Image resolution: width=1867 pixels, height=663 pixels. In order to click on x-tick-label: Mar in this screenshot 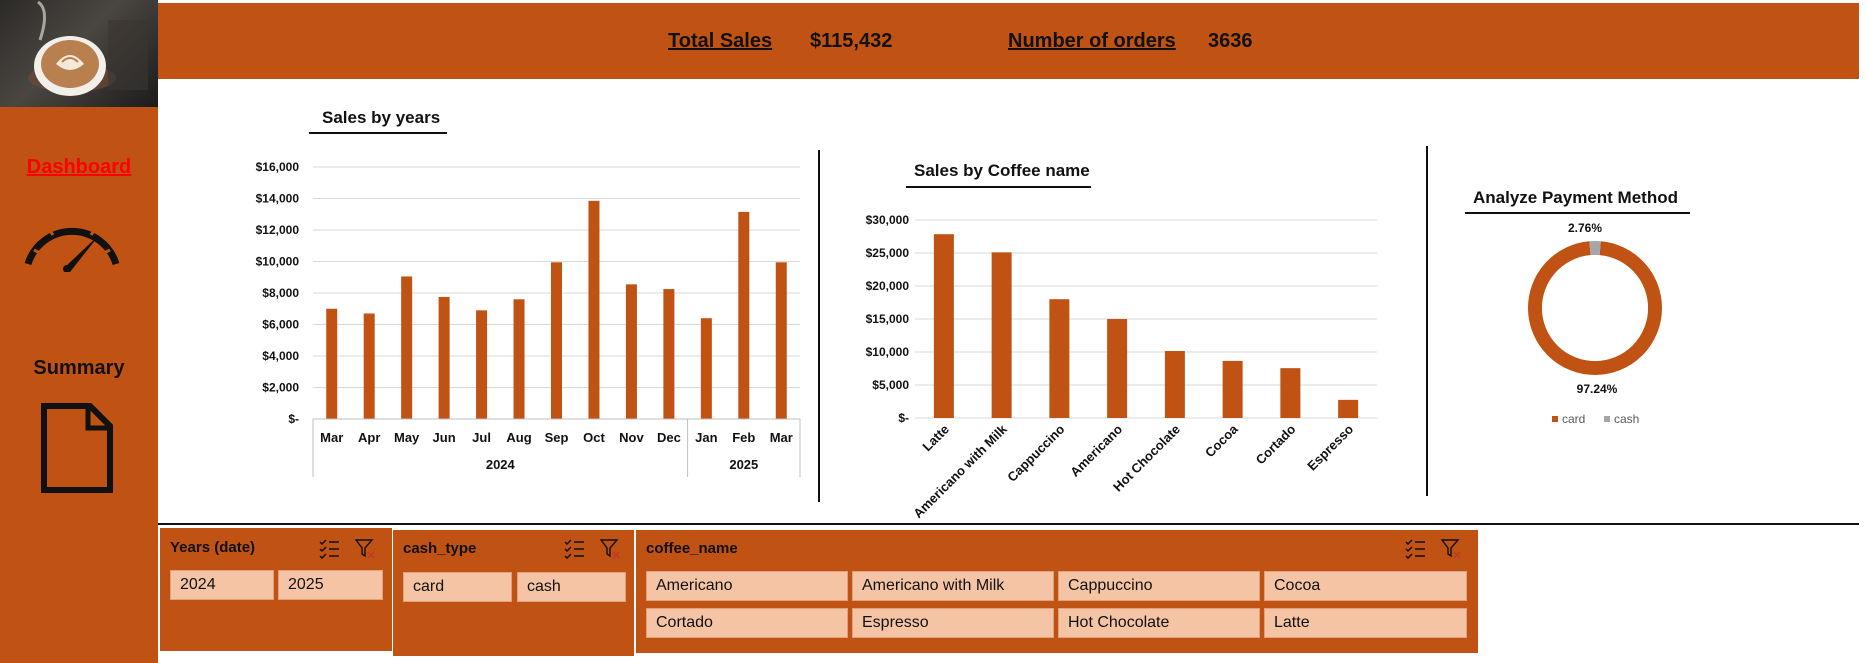, I will do `click(331, 437)`.